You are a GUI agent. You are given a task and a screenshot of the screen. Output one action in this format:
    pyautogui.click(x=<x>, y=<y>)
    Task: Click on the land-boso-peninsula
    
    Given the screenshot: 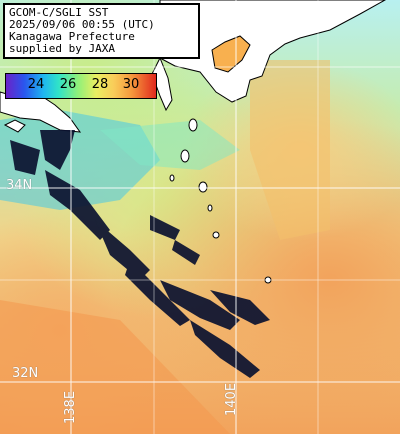 What is the action you would take?
    pyautogui.click(x=231, y=54)
    